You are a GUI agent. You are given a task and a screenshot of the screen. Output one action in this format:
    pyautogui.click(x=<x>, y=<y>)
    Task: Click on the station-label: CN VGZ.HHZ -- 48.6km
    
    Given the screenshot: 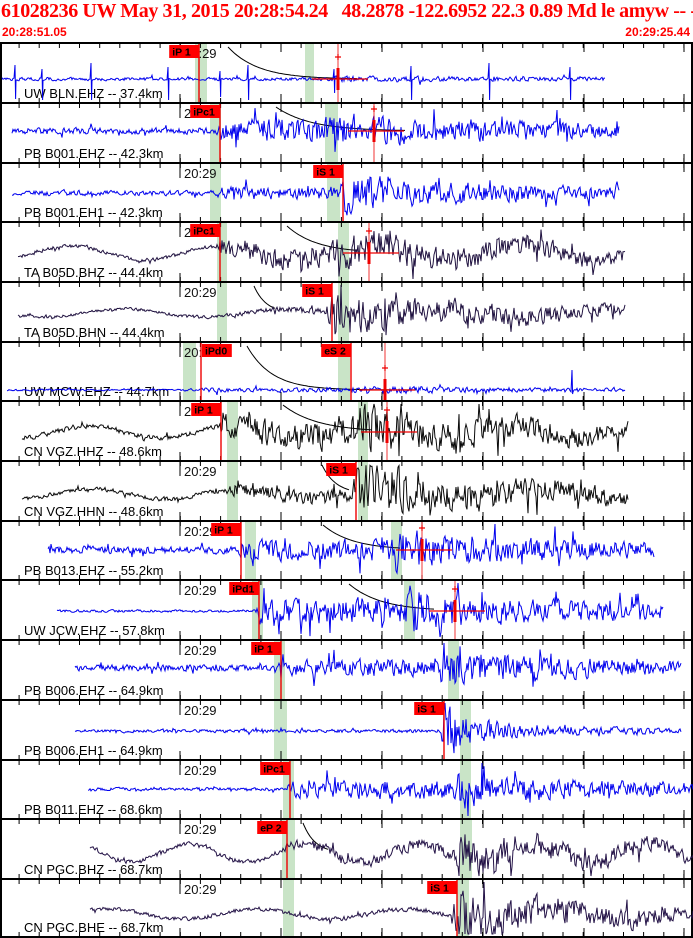 What is the action you would take?
    pyautogui.click(x=93, y=451)
    